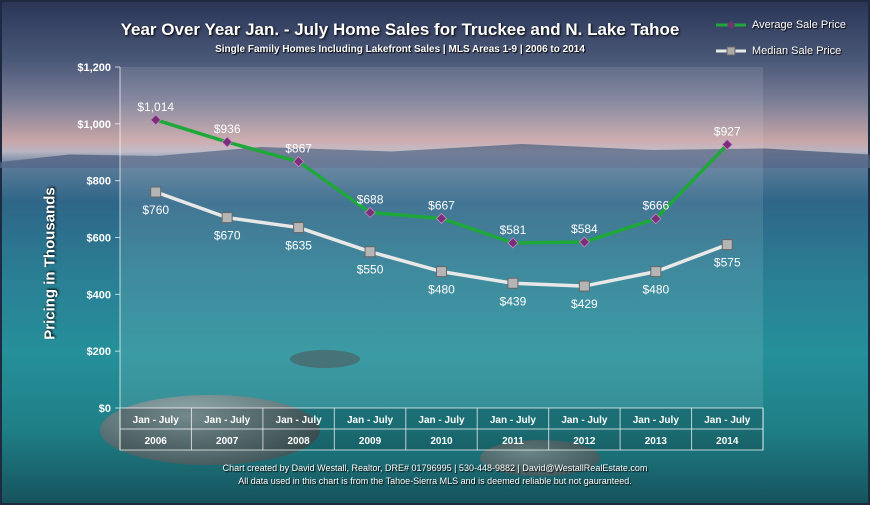  What do you see at coordinates (227, 129) in the screenshot?
I see `average-price-label: $936` at bounding box center [227, 129].